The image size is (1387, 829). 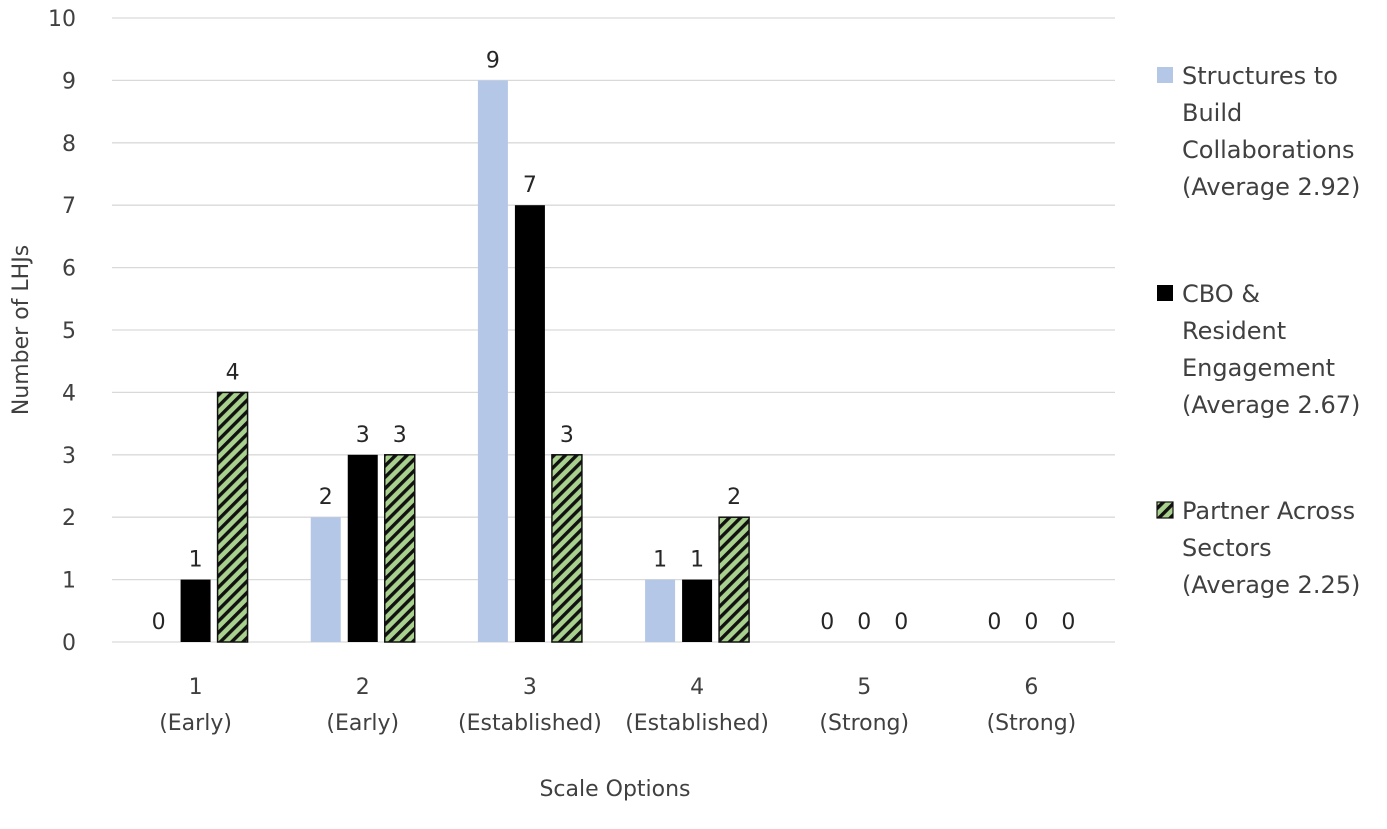 I want to click on data-label: 9, so click(x=493, y=60).